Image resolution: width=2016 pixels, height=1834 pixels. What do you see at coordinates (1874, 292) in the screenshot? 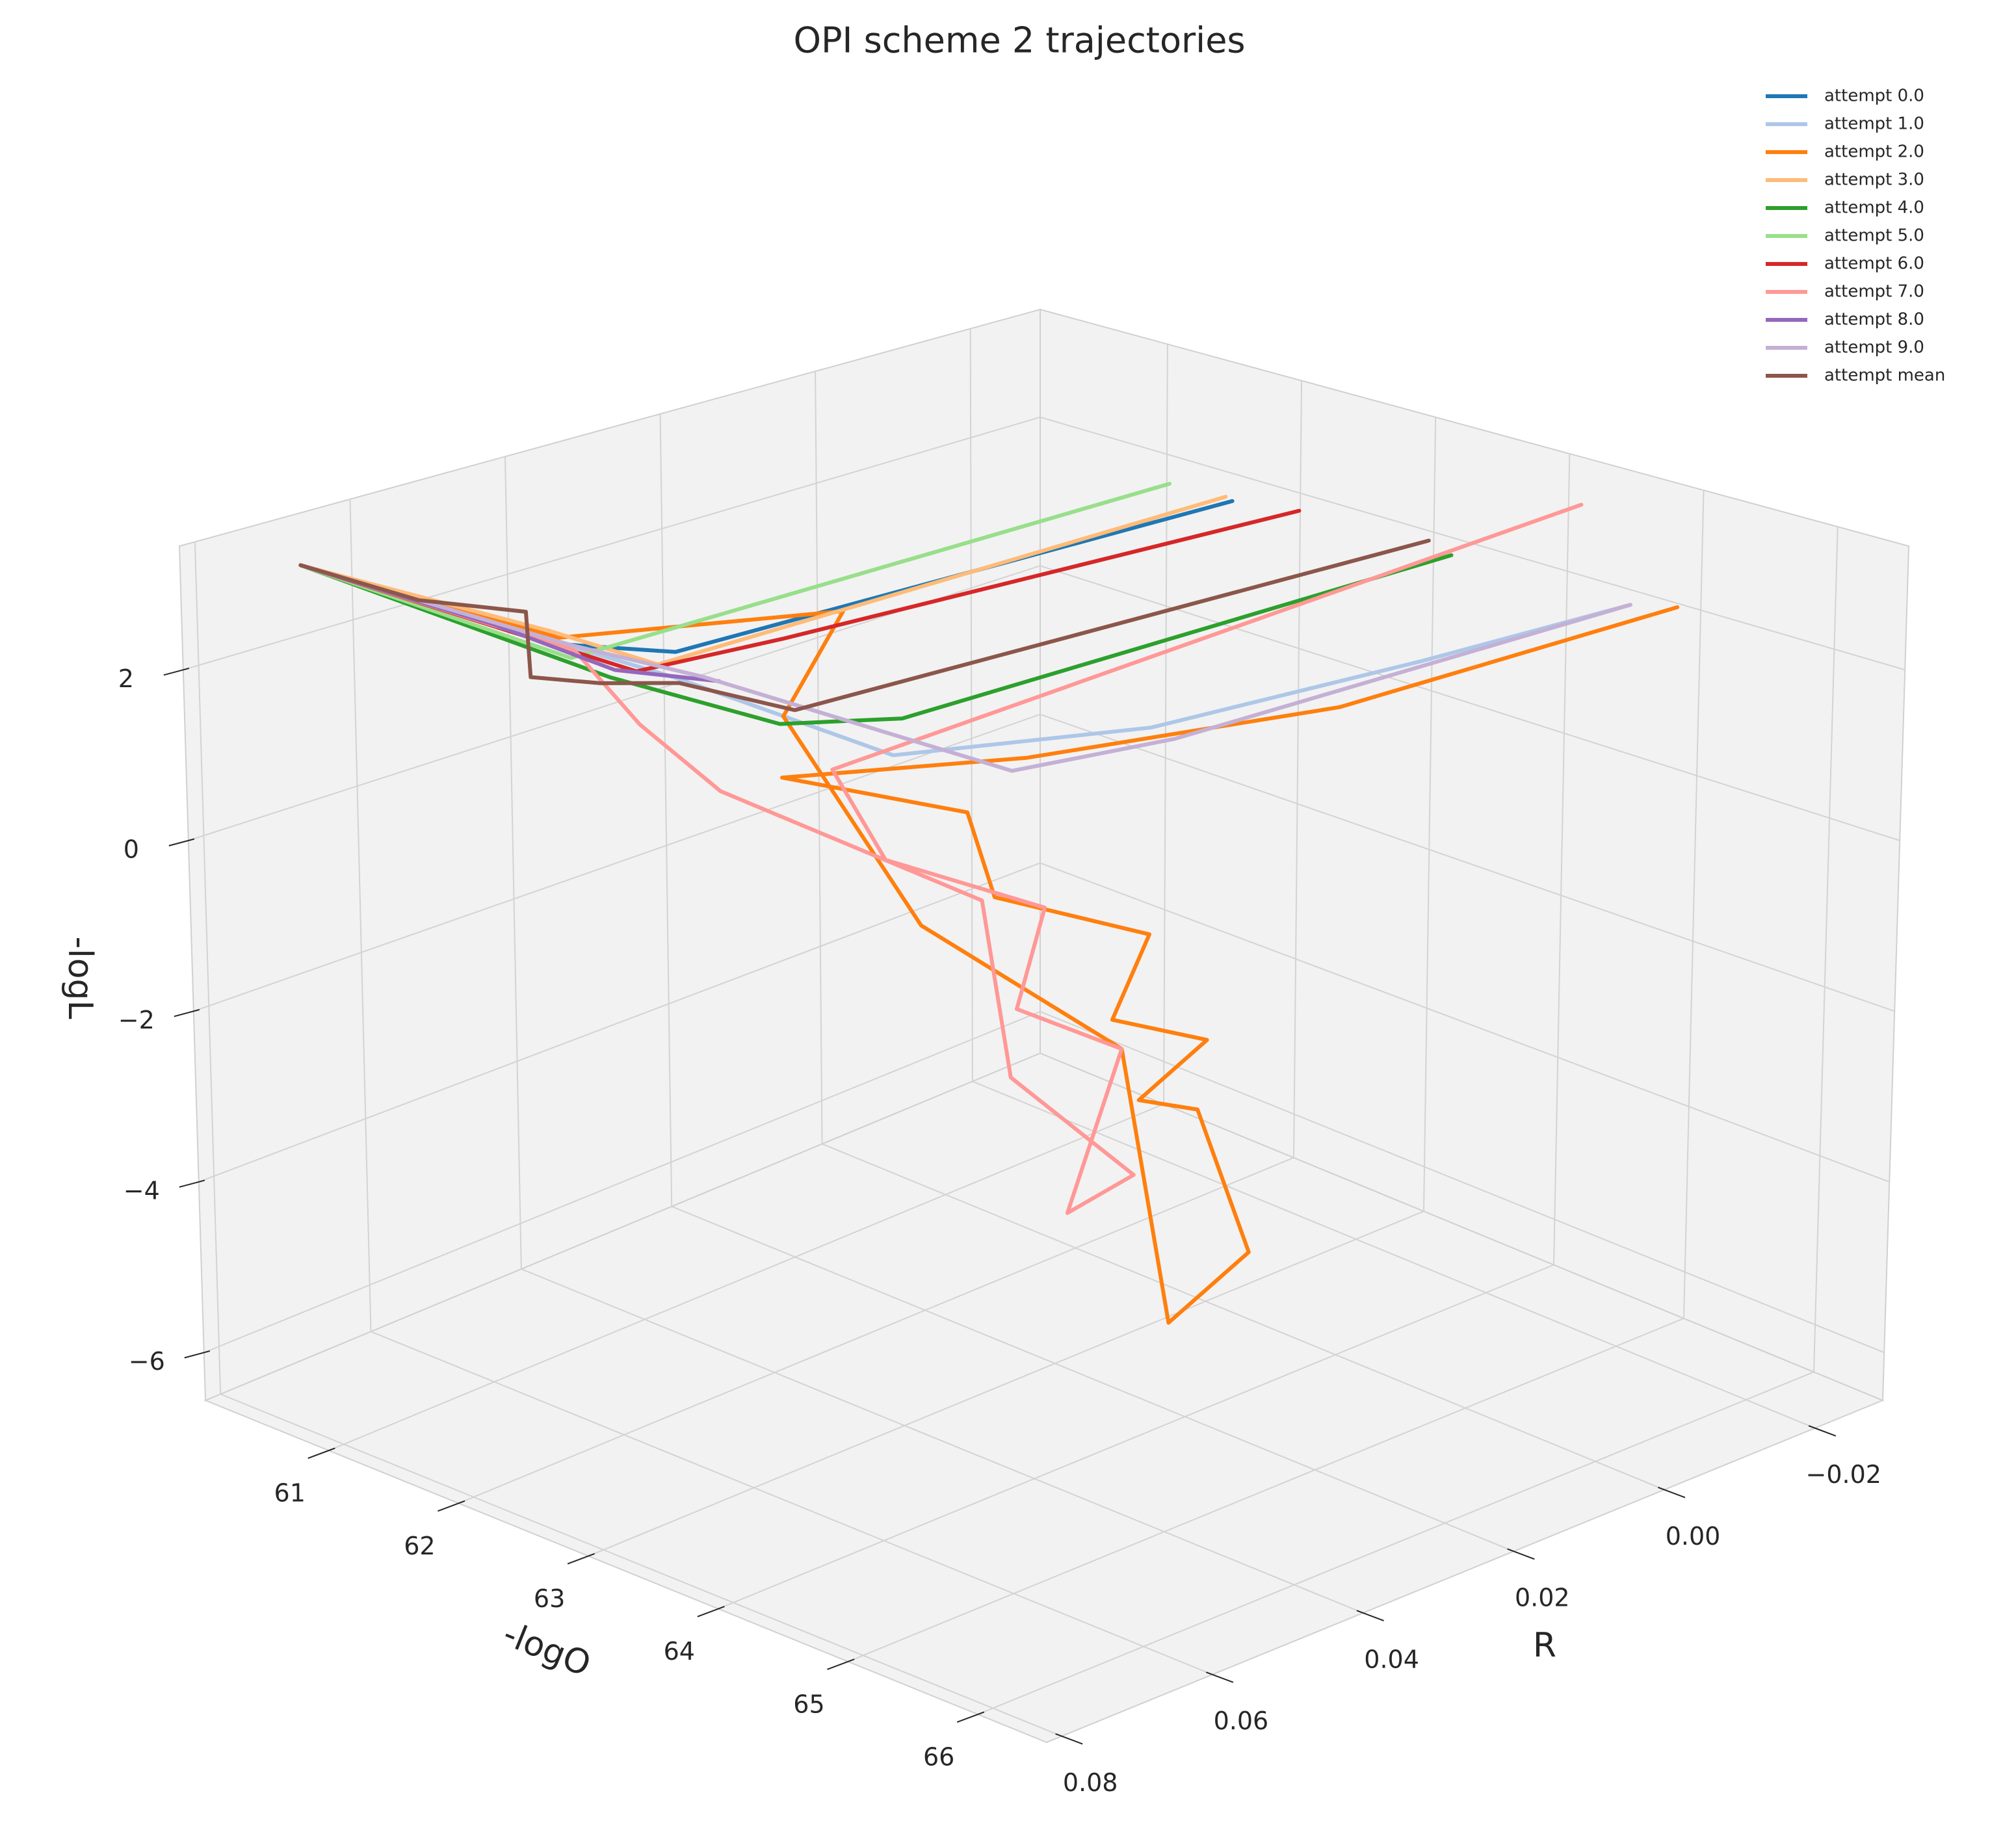
I see `legend-label: attempt 7.0` at bounding box center [1874, 292].